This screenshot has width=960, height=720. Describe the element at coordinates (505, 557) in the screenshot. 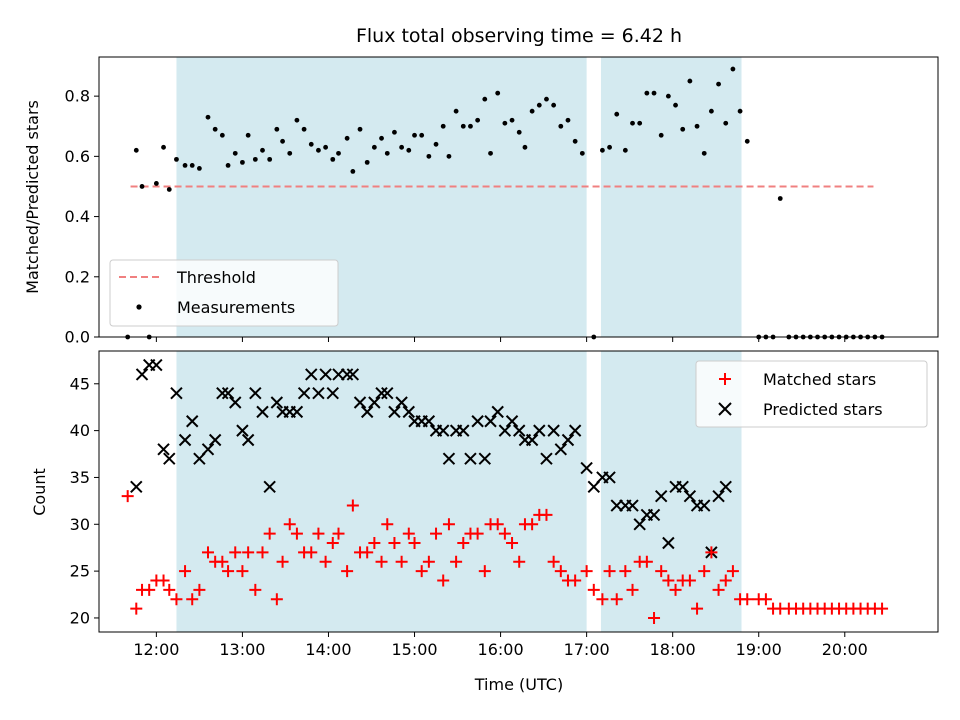

I see `matched-stars-series` at that location.